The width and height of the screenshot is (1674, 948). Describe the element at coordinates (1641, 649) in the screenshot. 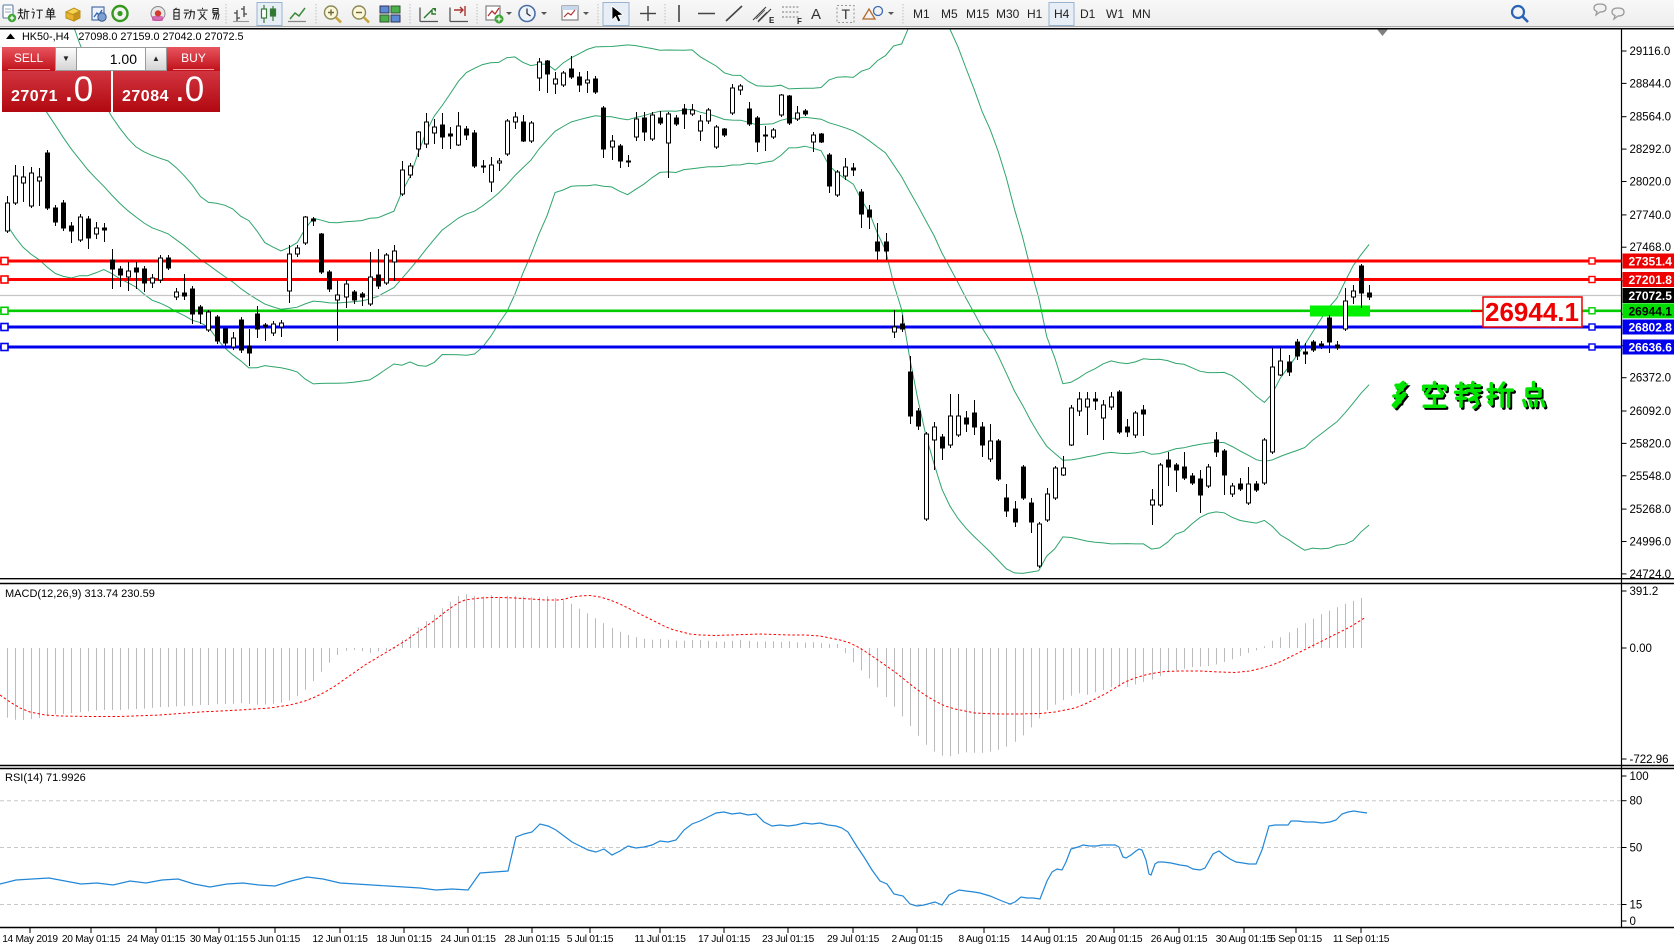

I see `svg-text: 0.00` at that location.